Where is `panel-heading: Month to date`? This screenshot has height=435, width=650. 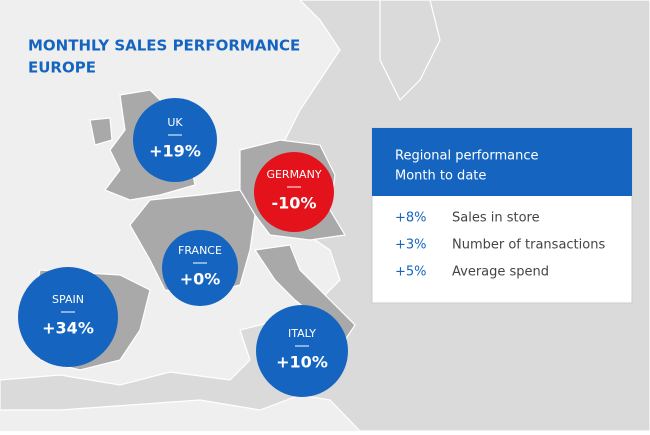
panel-heading: Month to date is located at coordinates (440, 176).